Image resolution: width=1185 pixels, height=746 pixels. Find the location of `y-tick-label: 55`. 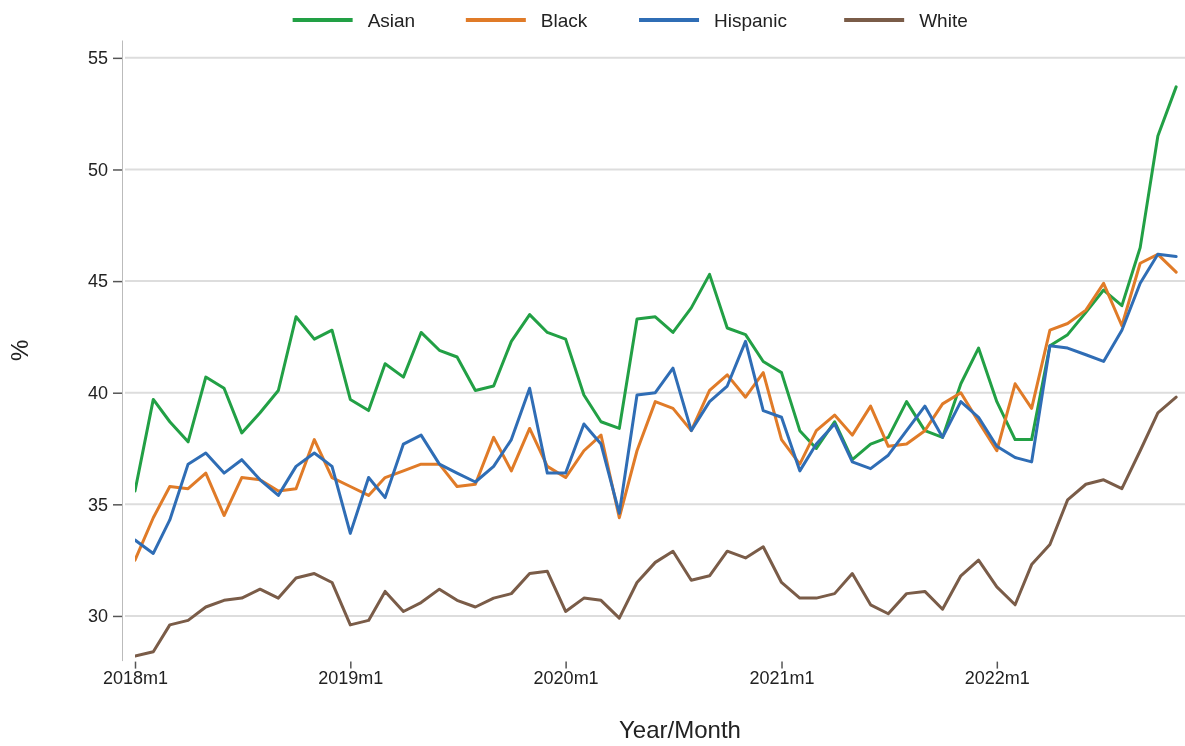

y-tick-label: 55 is located at coordinates (97, 58).